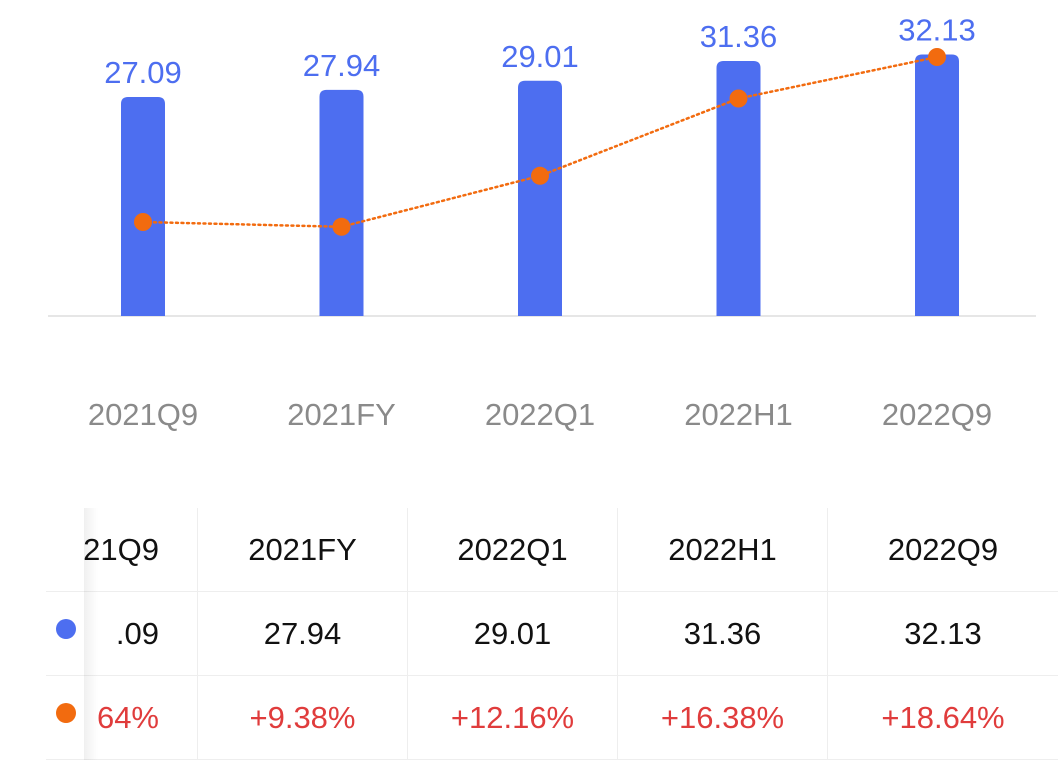 The width and height of the screenshot is (1058, 765). I want to click on x-tick-label: 2022H1, so click(738, 414).